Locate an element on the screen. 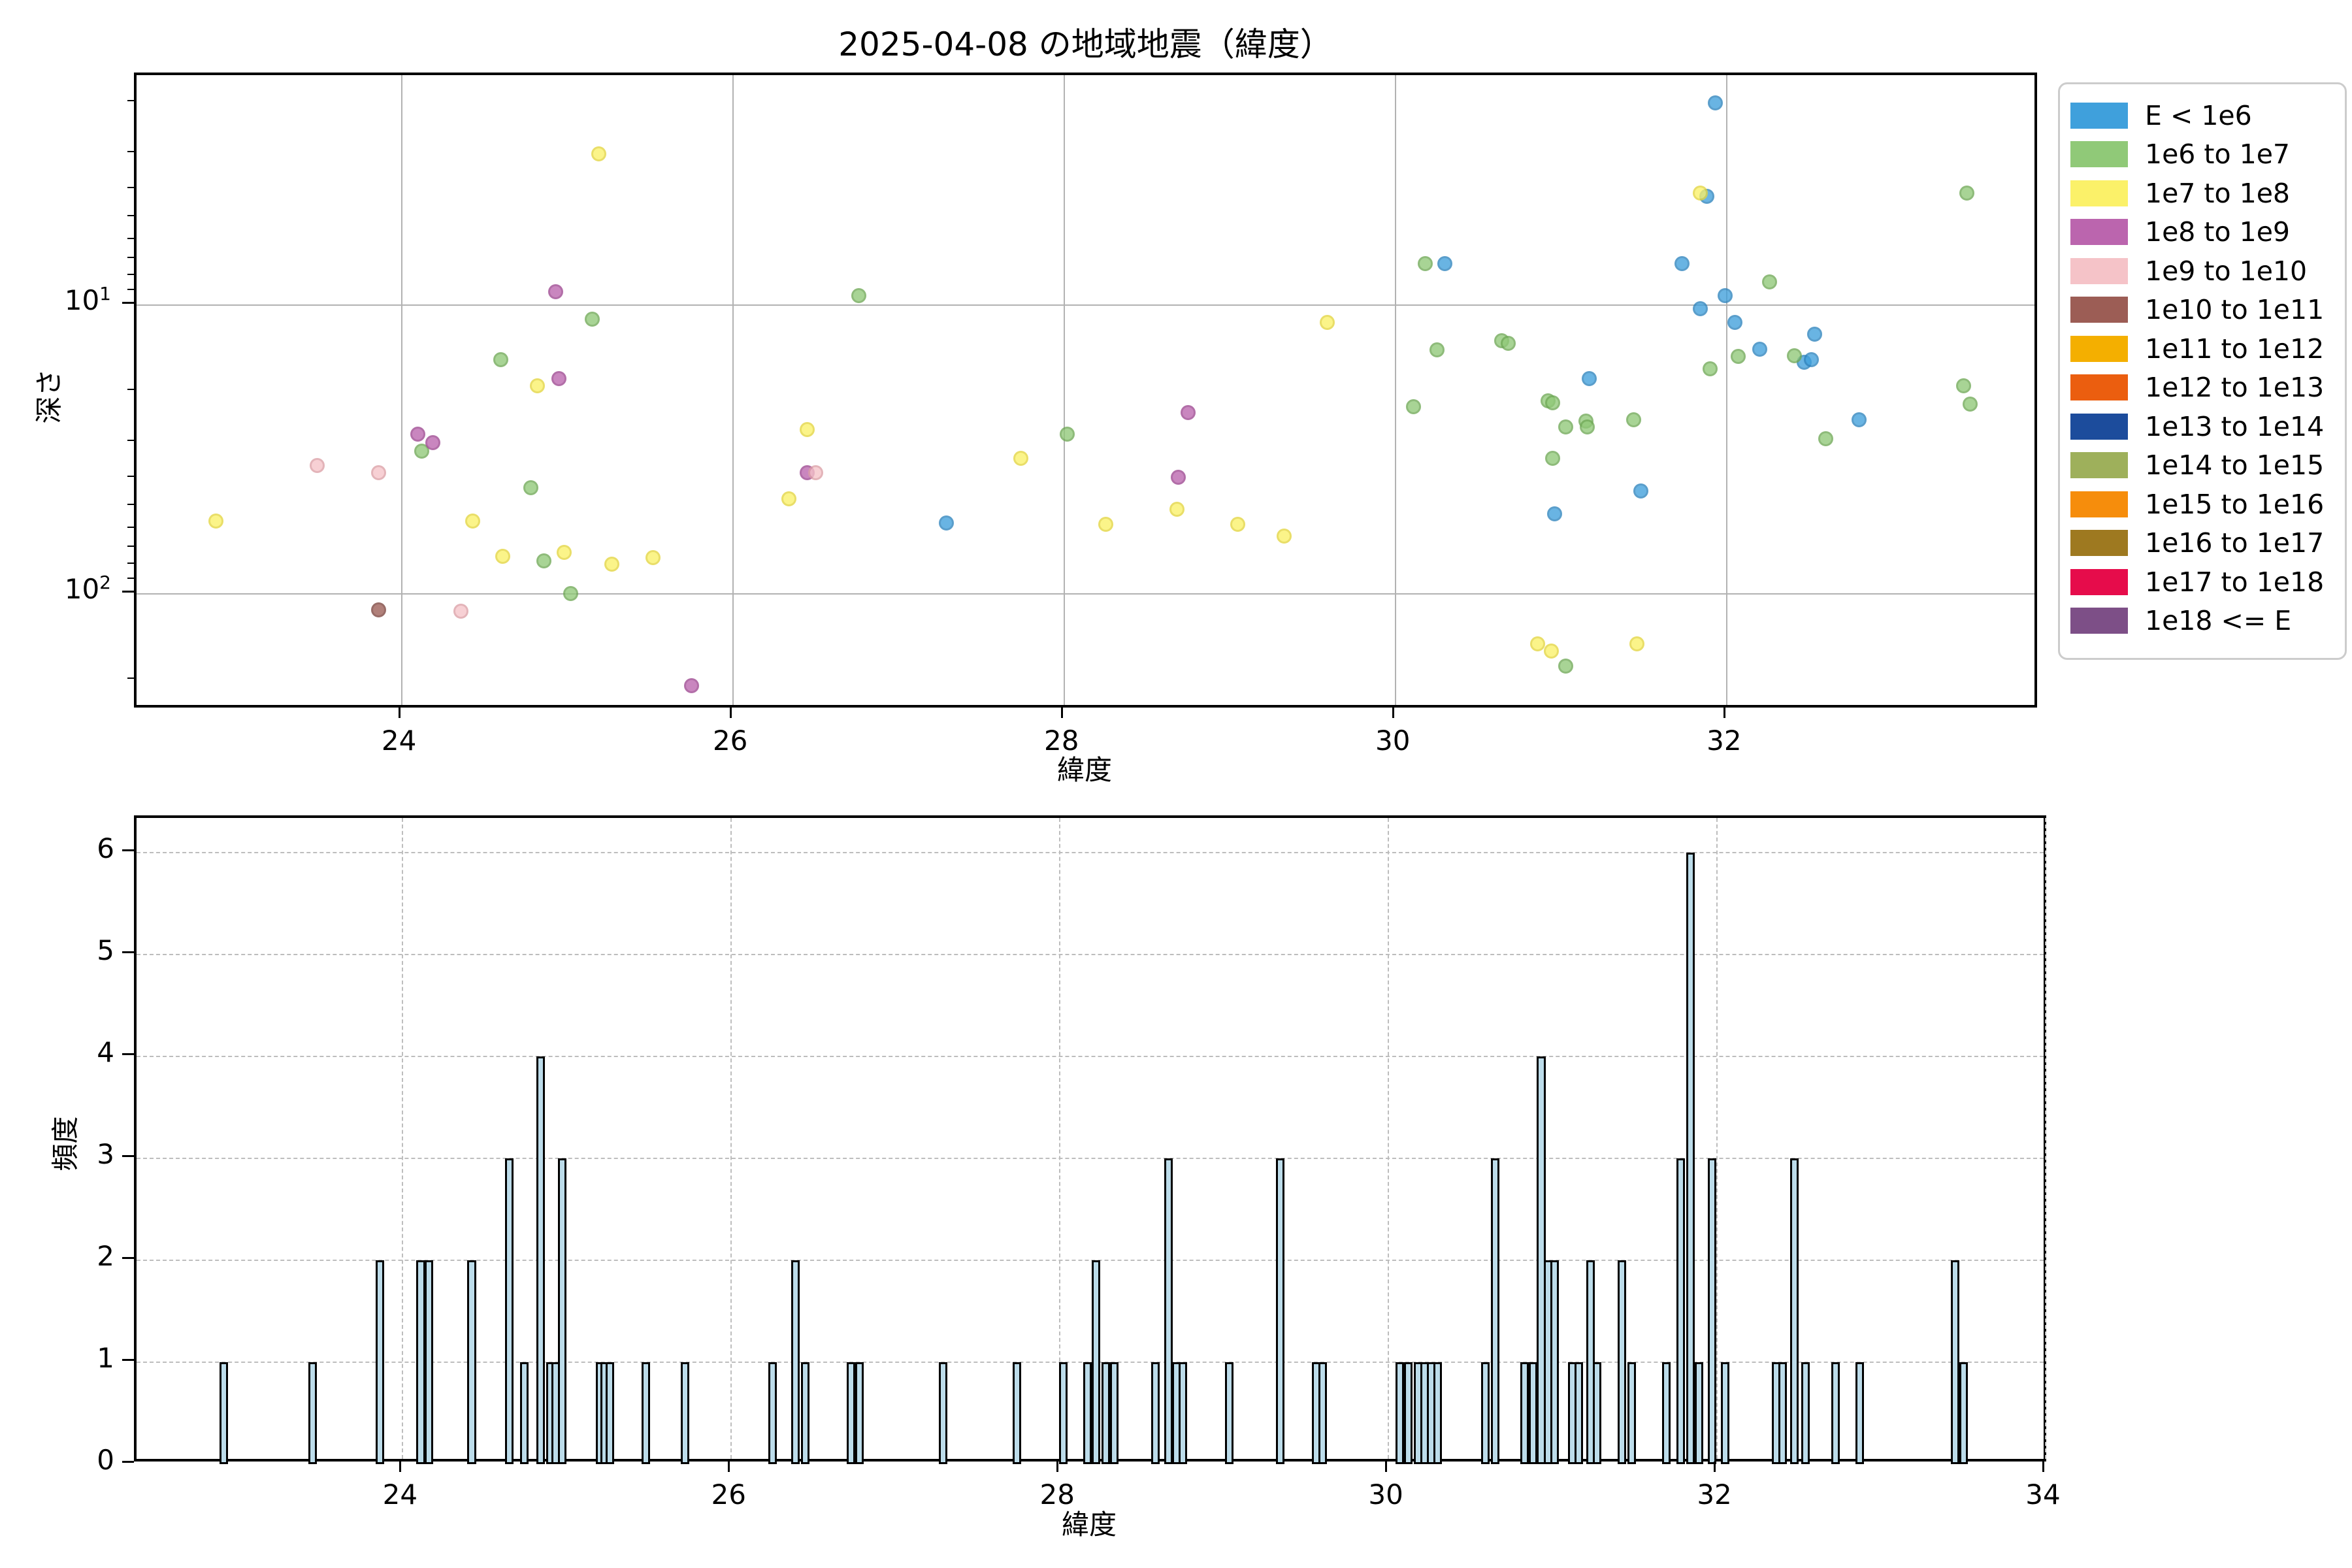  legend-entry-label: 1e12 to 1e13 is located at coordinates (2235, 388).